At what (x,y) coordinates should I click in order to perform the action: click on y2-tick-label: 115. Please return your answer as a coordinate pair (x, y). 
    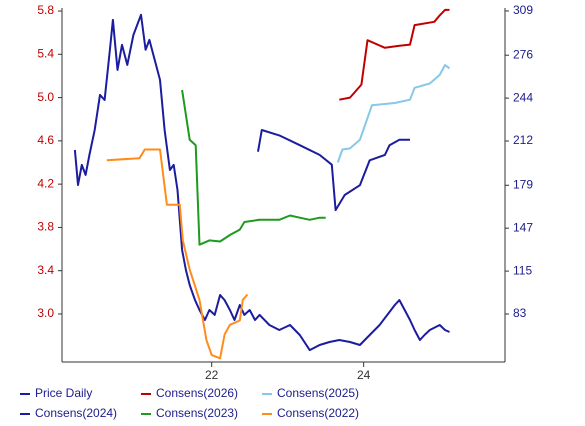
    Looking at the image, I should click on (522, 270).